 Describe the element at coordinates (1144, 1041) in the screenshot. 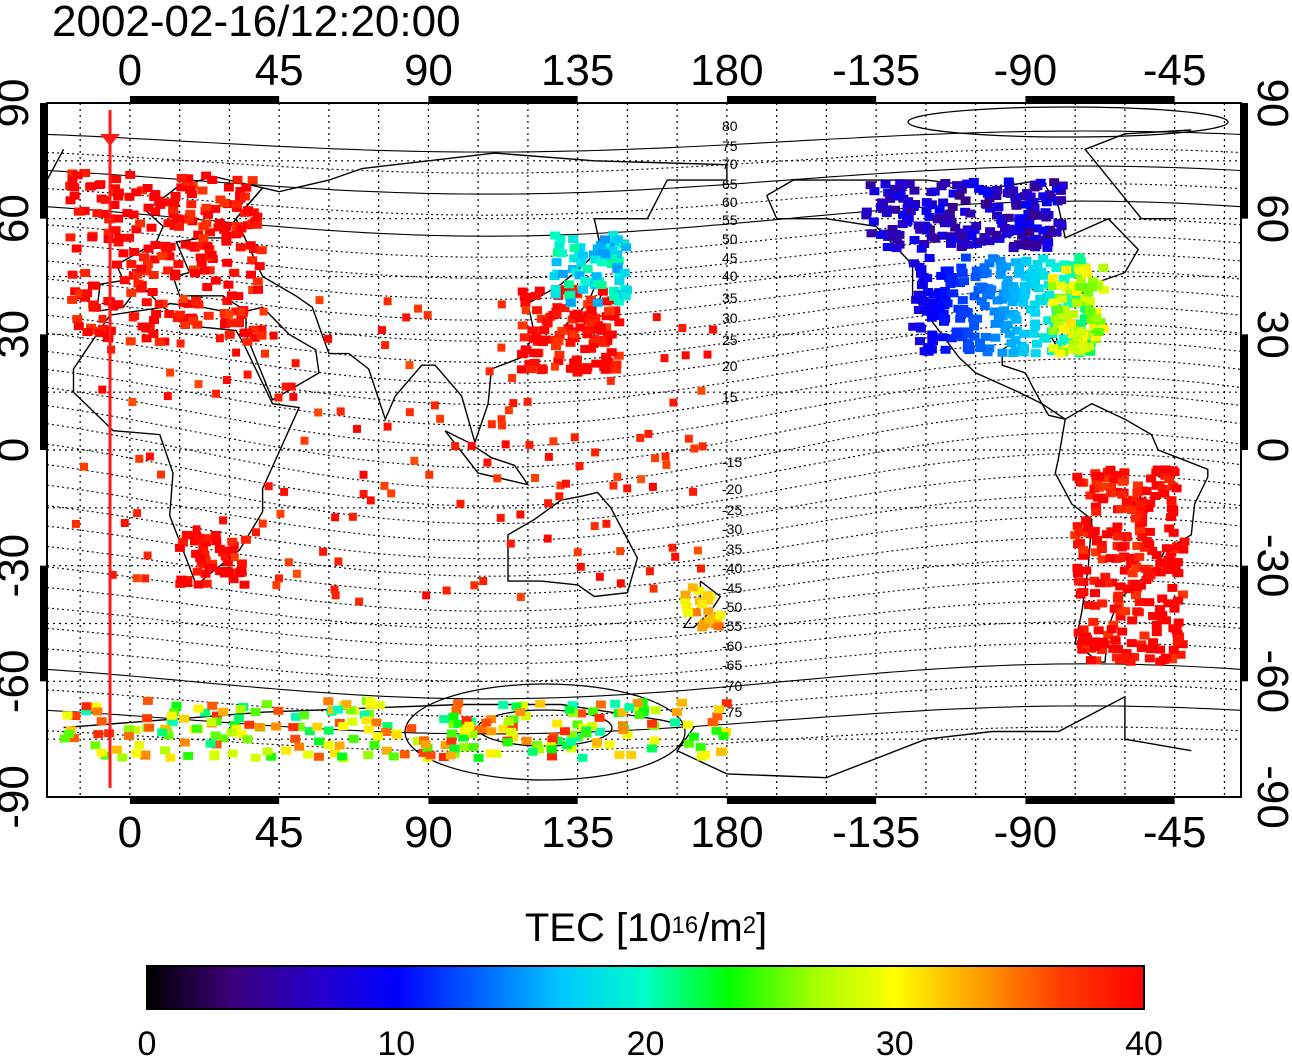

I see `colorbar-tick: 40` at that location.